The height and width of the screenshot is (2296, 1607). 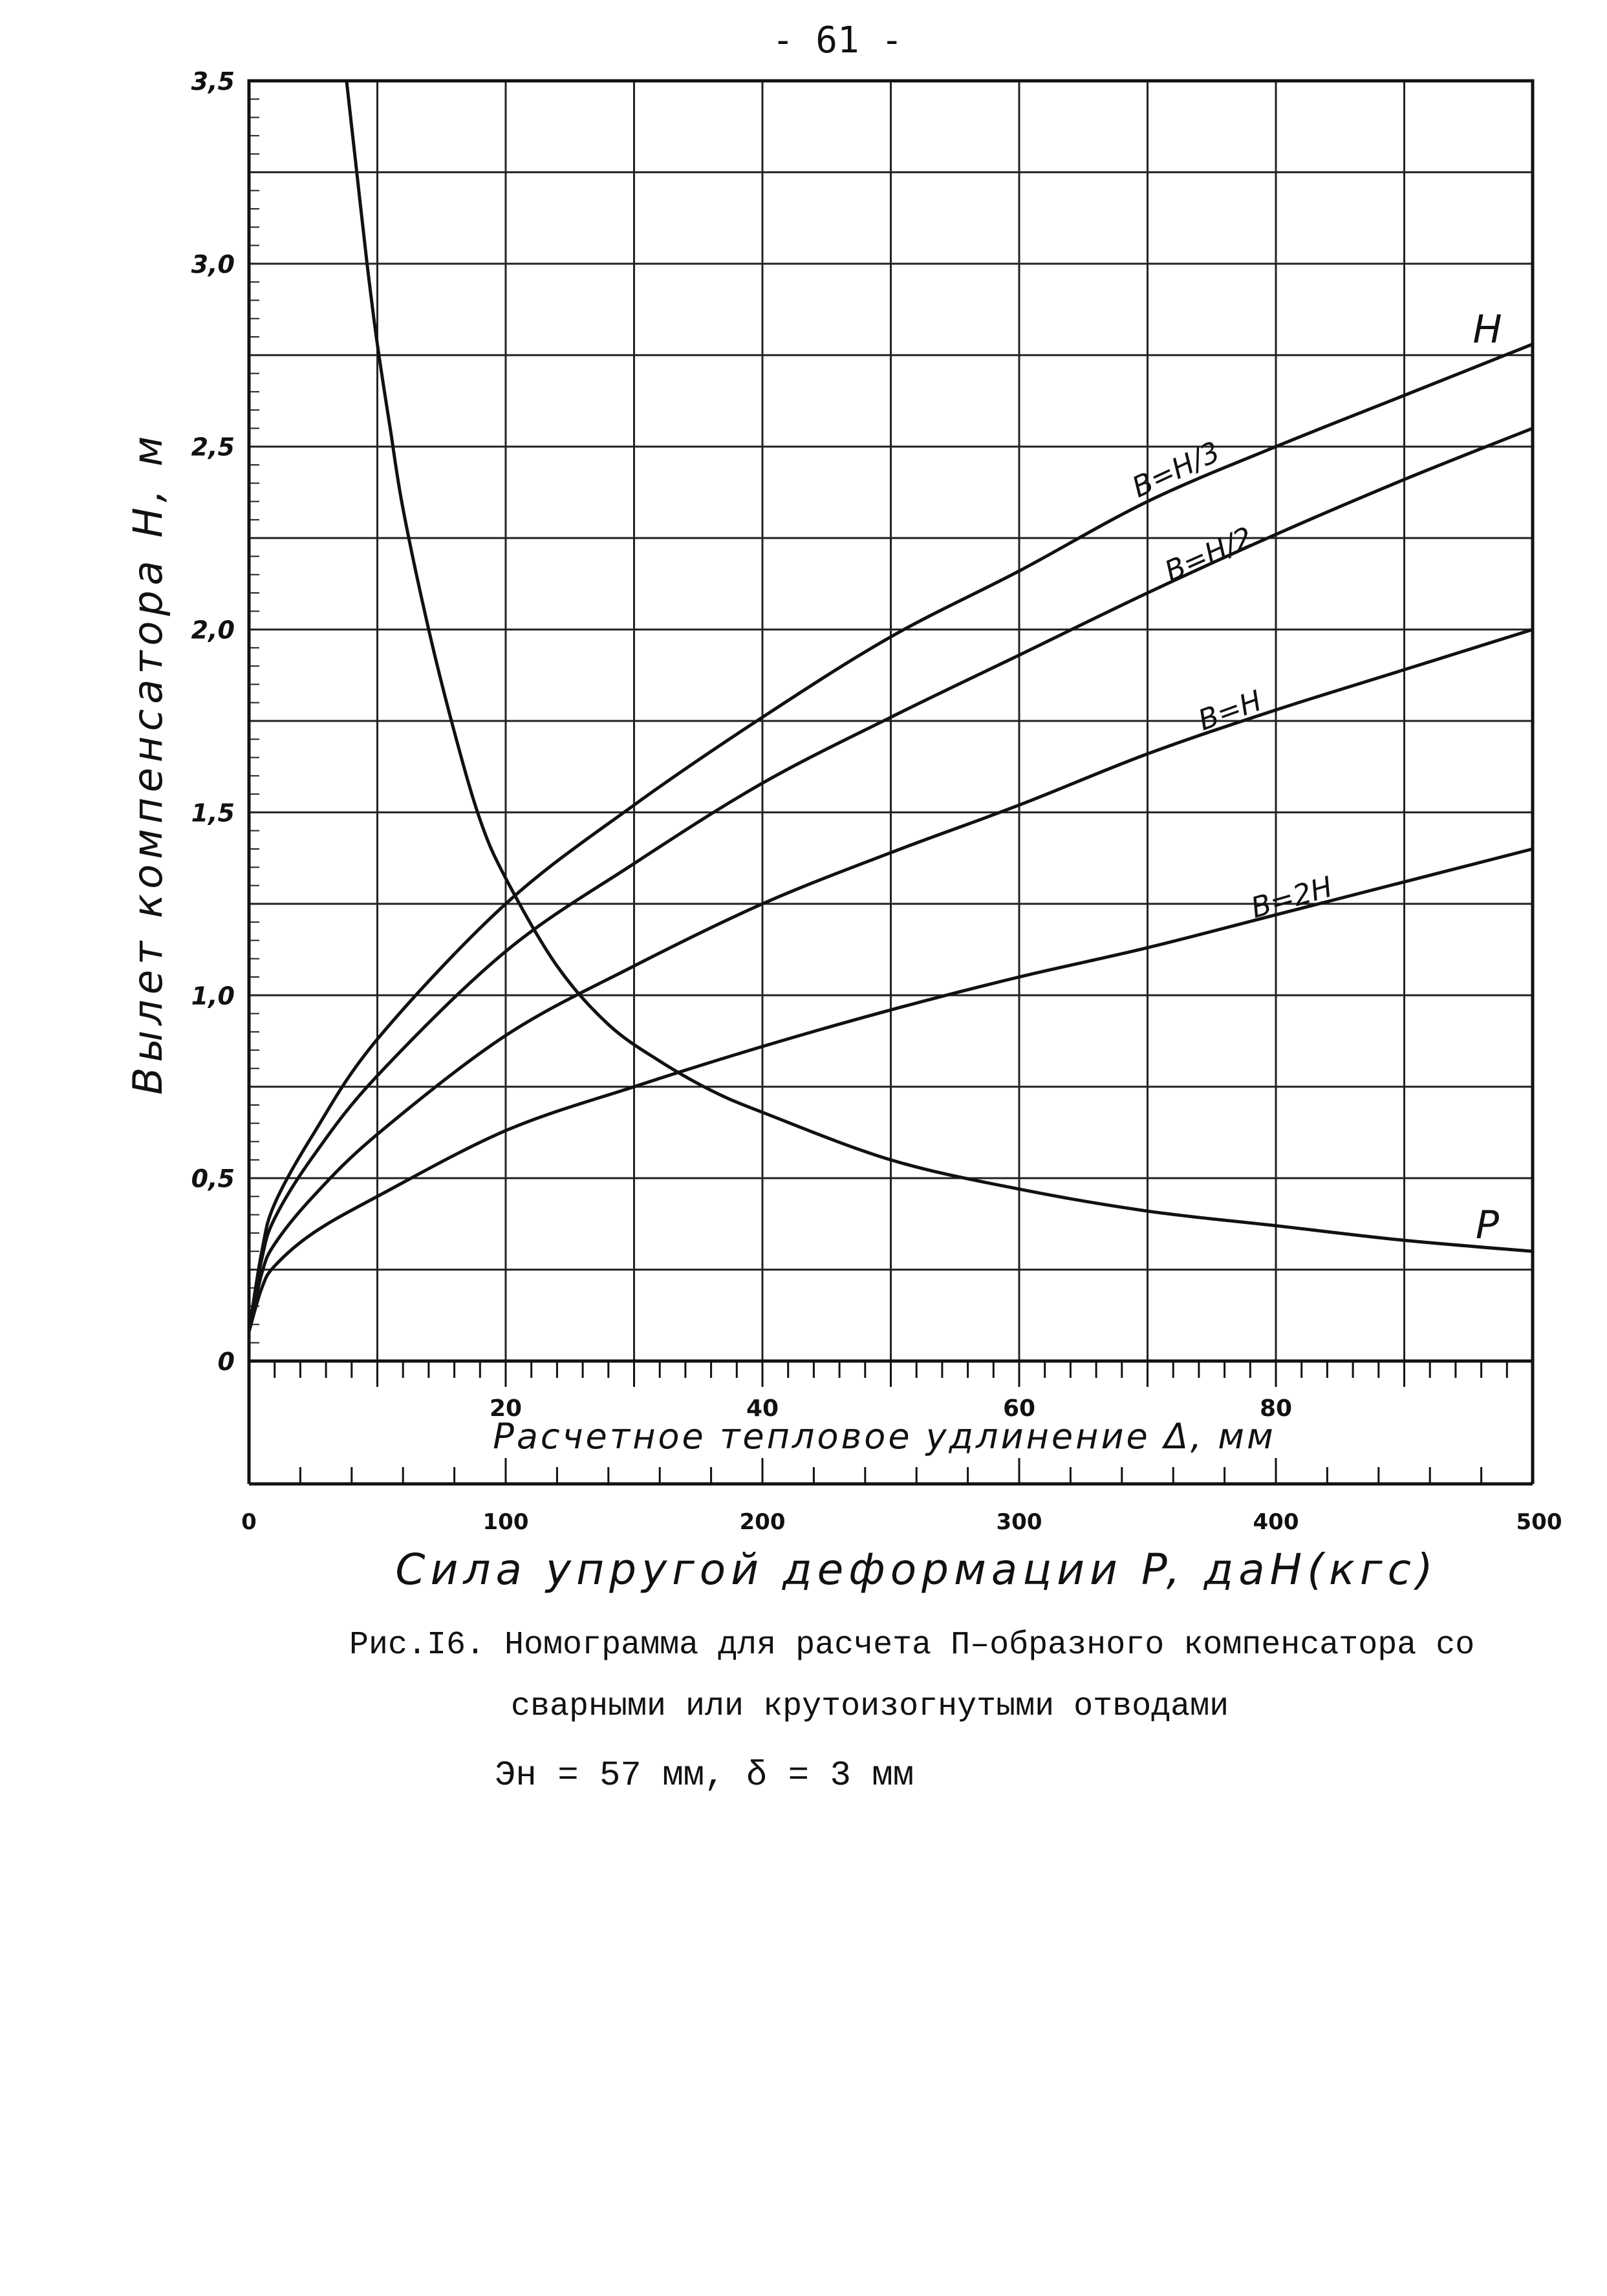 What do you see at coordinates (213, 264) in the screenshot?
I see `y-tick-label: 3,0` at bounding box center [213, 264].